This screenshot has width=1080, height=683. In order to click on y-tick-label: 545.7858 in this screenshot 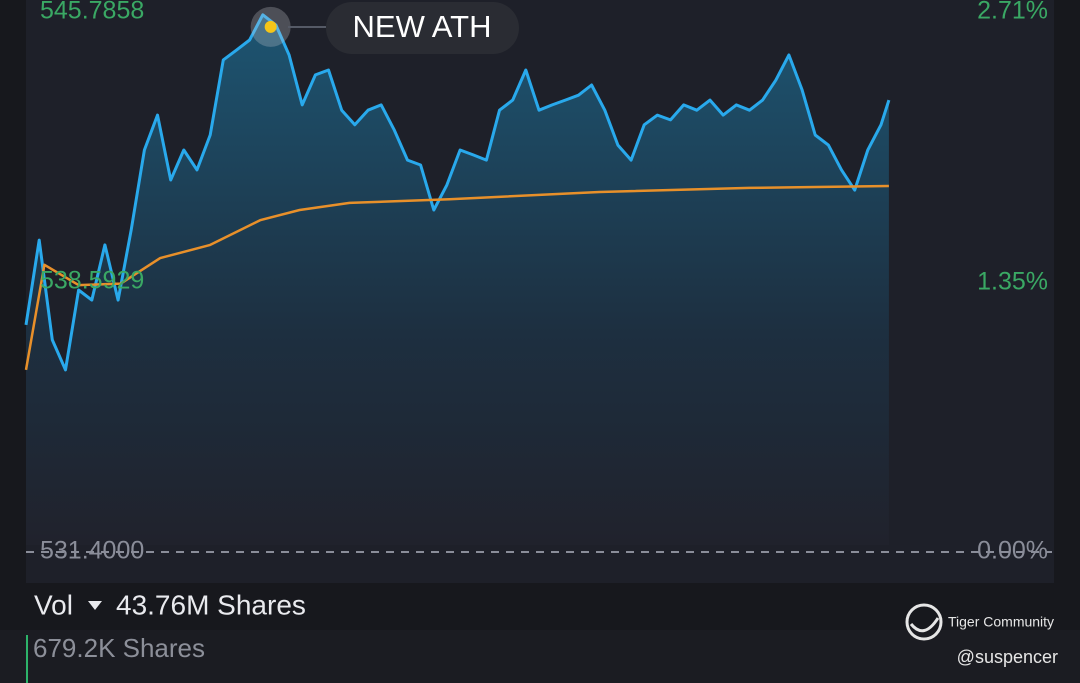, I will do `click(92, 12)`.